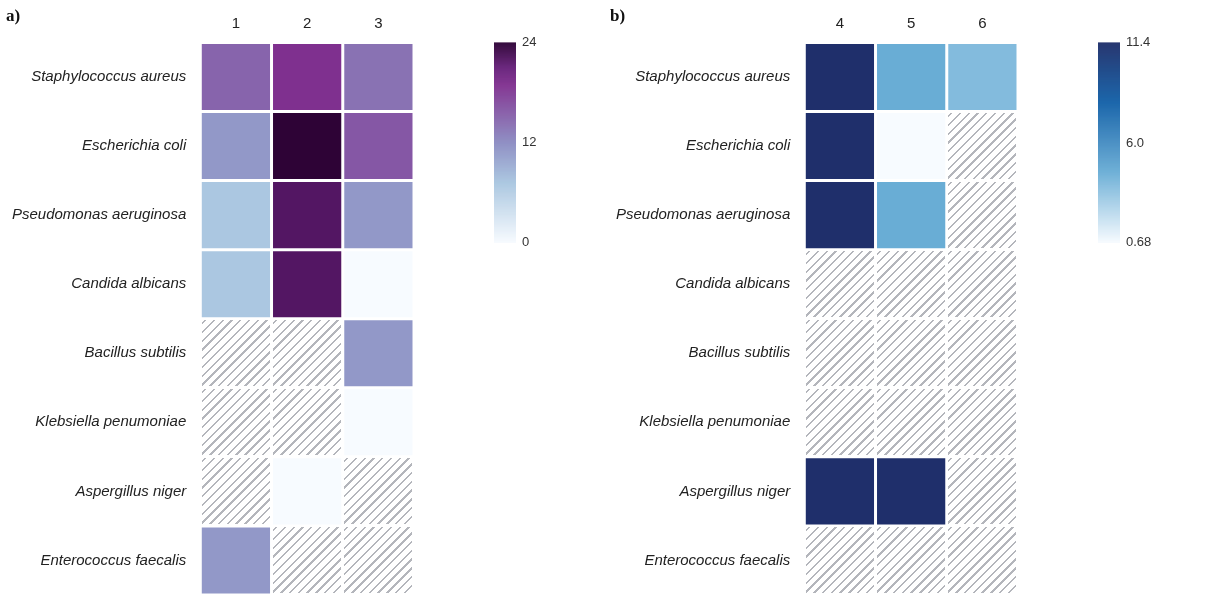 The height and width of the screenshot is (610, 1208). What do you see at coordinates (529, 141) in the screenshot?
I see `color-bar-label: 12` at bounding box center [529, 141].